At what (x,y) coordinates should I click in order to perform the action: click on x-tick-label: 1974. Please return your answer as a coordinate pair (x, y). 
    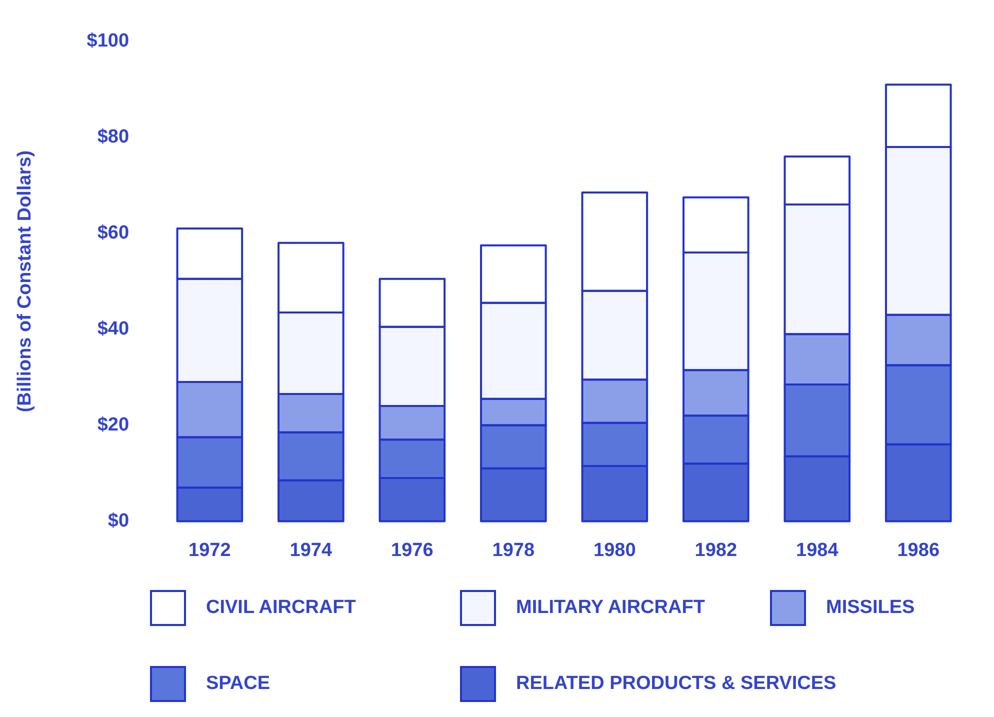
    Looking at the image, I should click on (311, 550).